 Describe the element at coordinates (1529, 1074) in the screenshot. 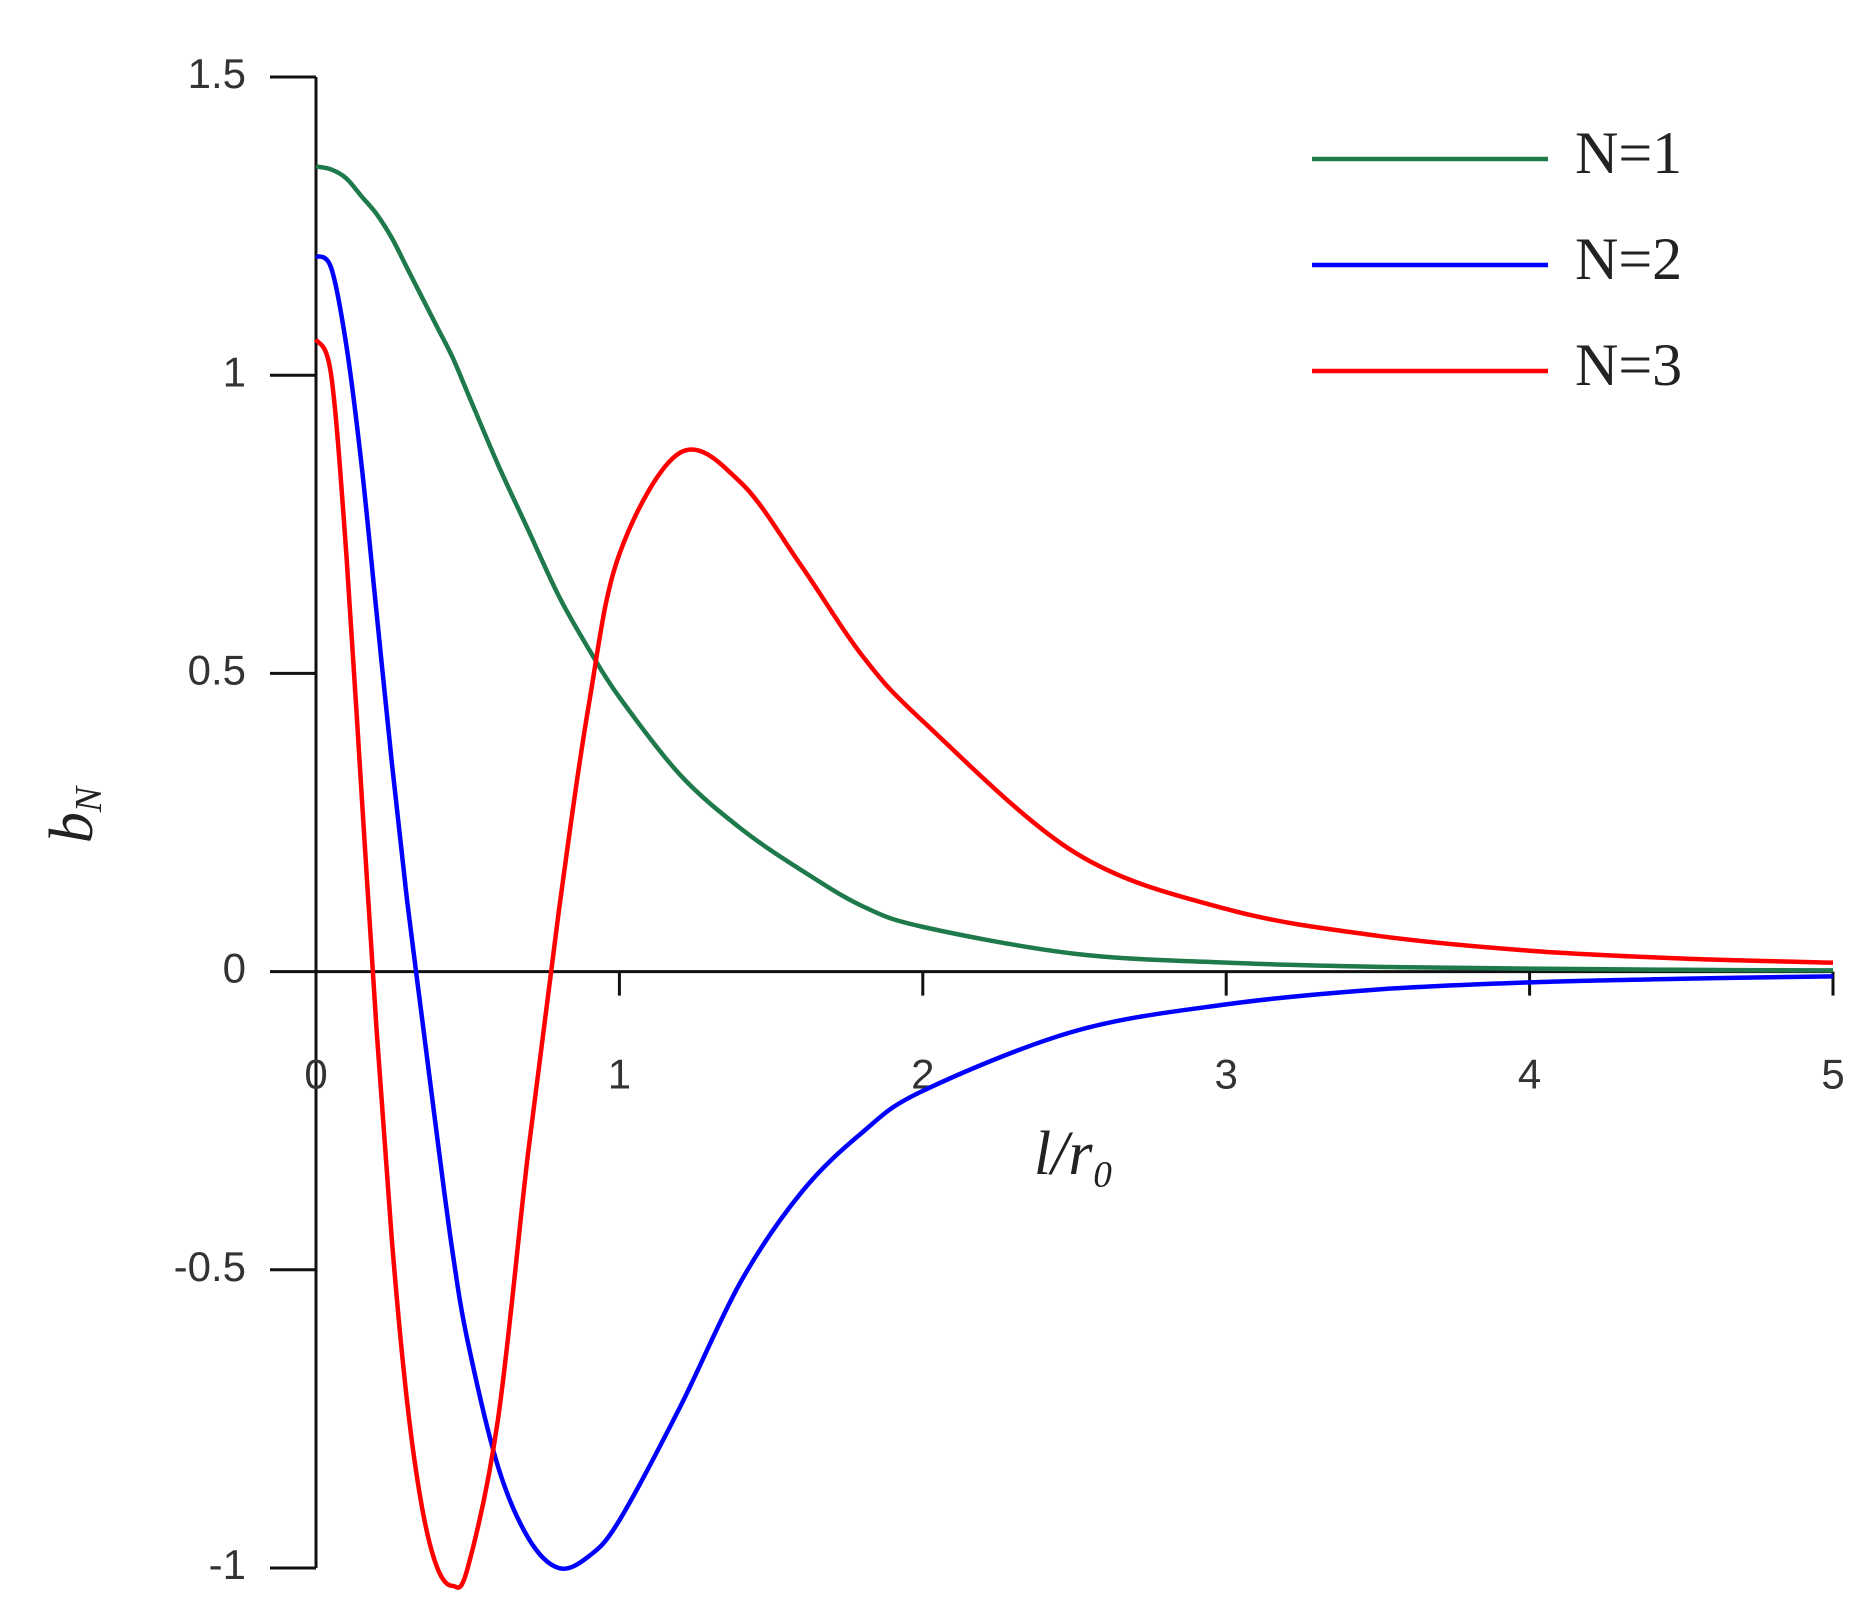

I see `x-tick-label: 4` at that location.